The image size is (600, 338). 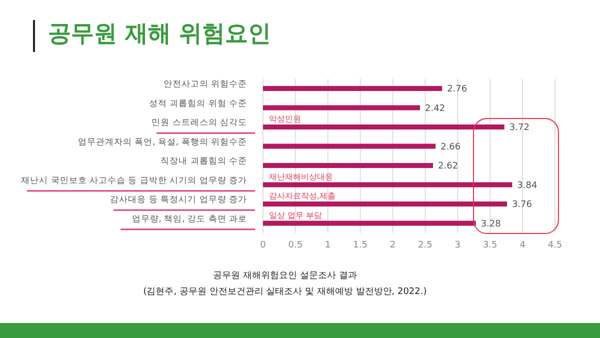 I want to click on x-tick-label: 0.5, so click(x=295, y=245).